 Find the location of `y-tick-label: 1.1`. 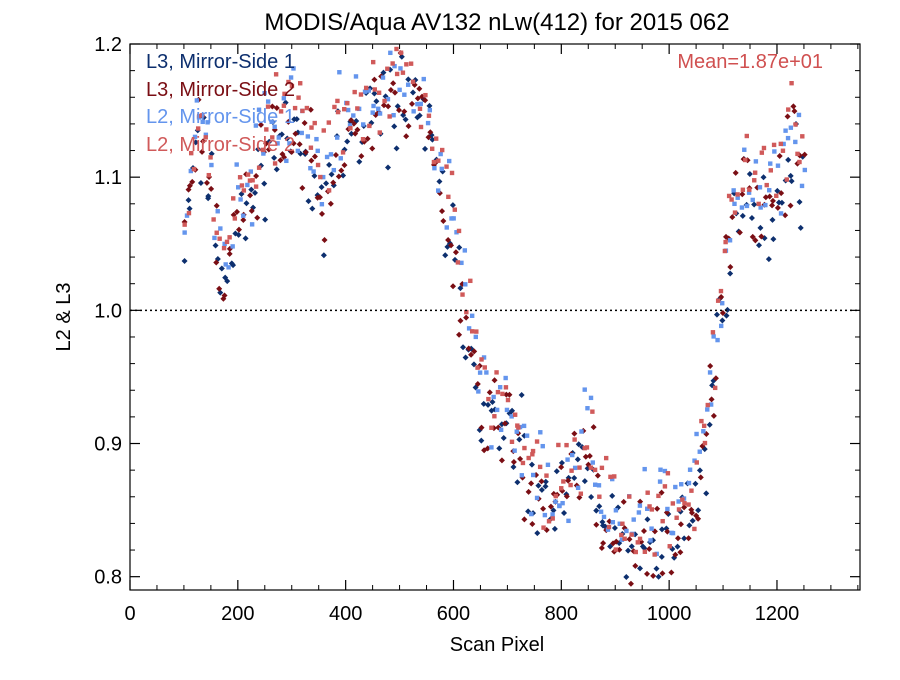

y-tick-label: 1.1 is located at coordinates (108, 178).